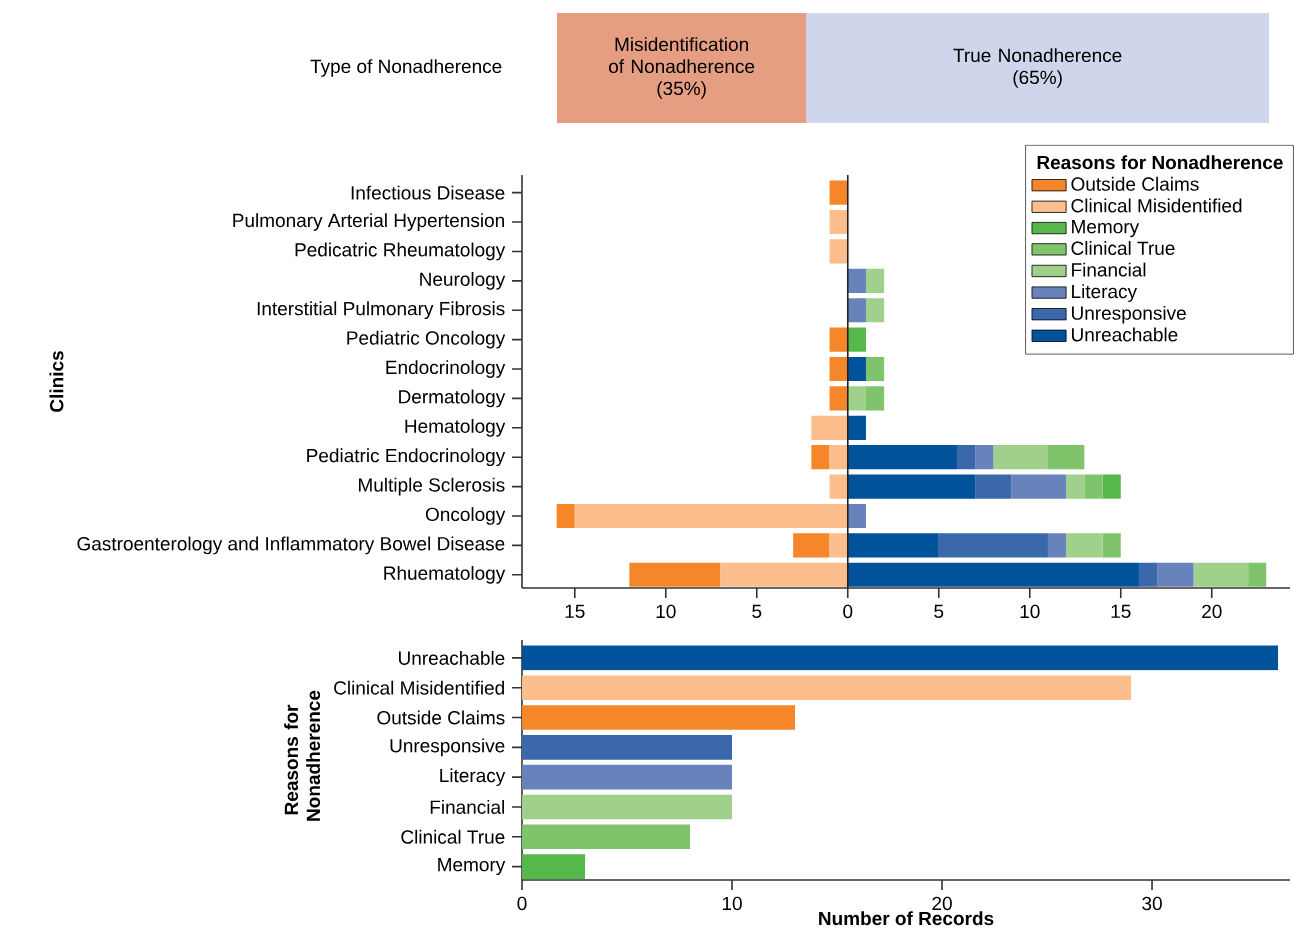 The height and width of the screenshot is (938, 1294). What do you see at coordinates (1105, 293) in the screenshot?
I see `legend-label: Literacy` at bounding box center [1105, 293].